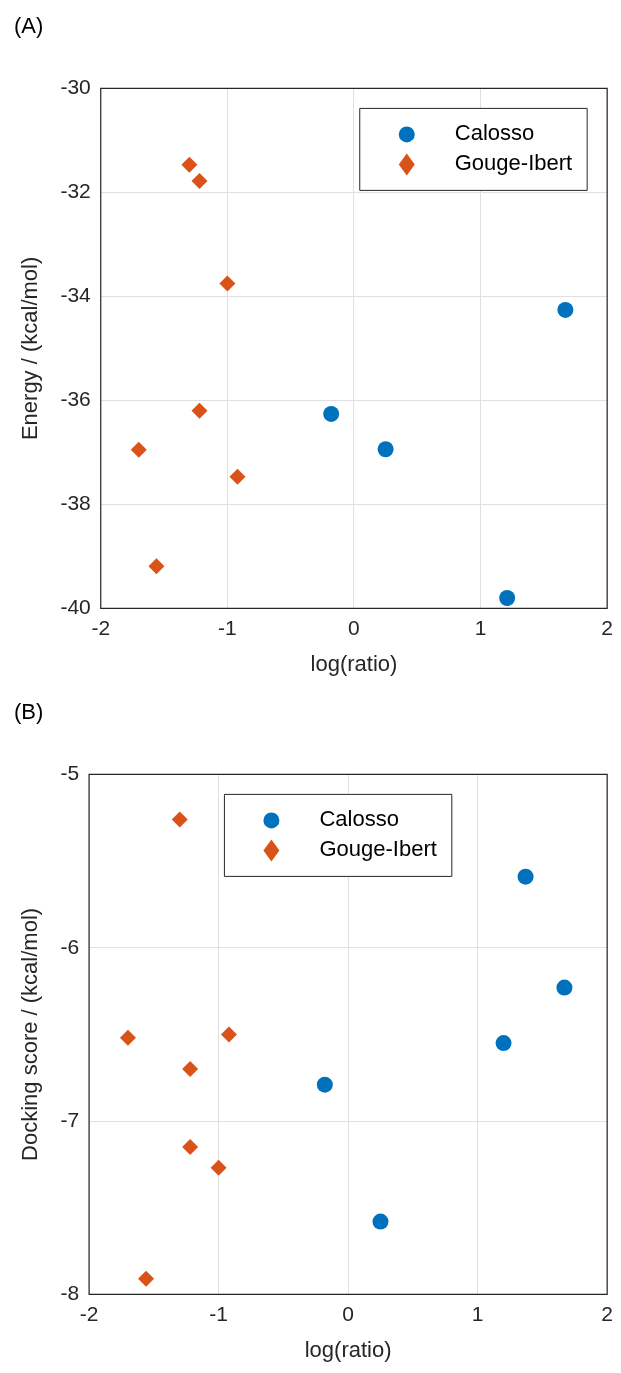 This screenshot has height=1373, width=621. I want to click on y-tick-label: -36, so click(75, 399).